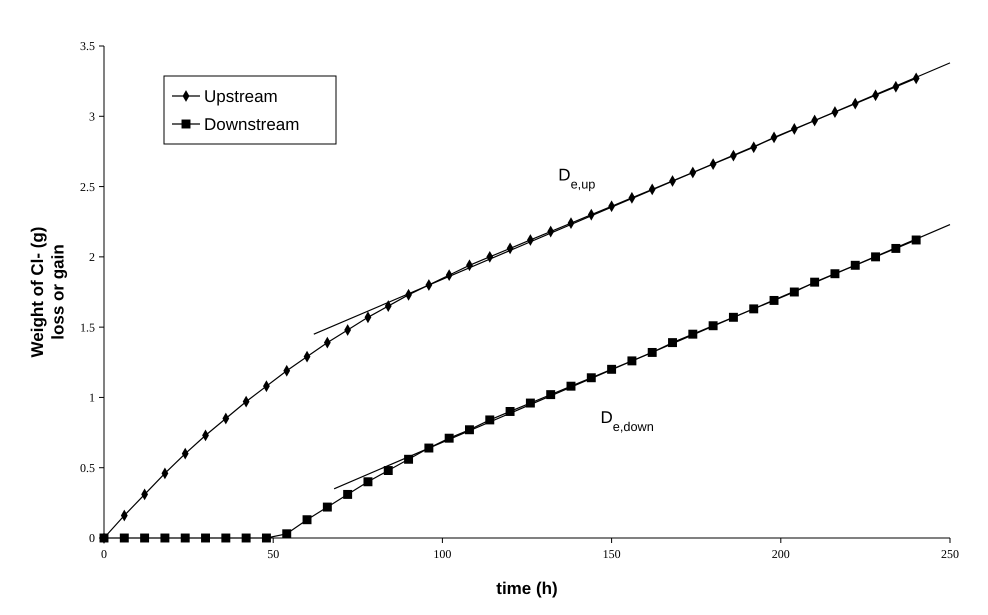 This screenshot has height=615, width=988. What do you see at coordinates (48, 292) in the screenshot?
I see `y-axis-title: Weight of Cl- (g) loss or gain` at bounding box center [48, 292].